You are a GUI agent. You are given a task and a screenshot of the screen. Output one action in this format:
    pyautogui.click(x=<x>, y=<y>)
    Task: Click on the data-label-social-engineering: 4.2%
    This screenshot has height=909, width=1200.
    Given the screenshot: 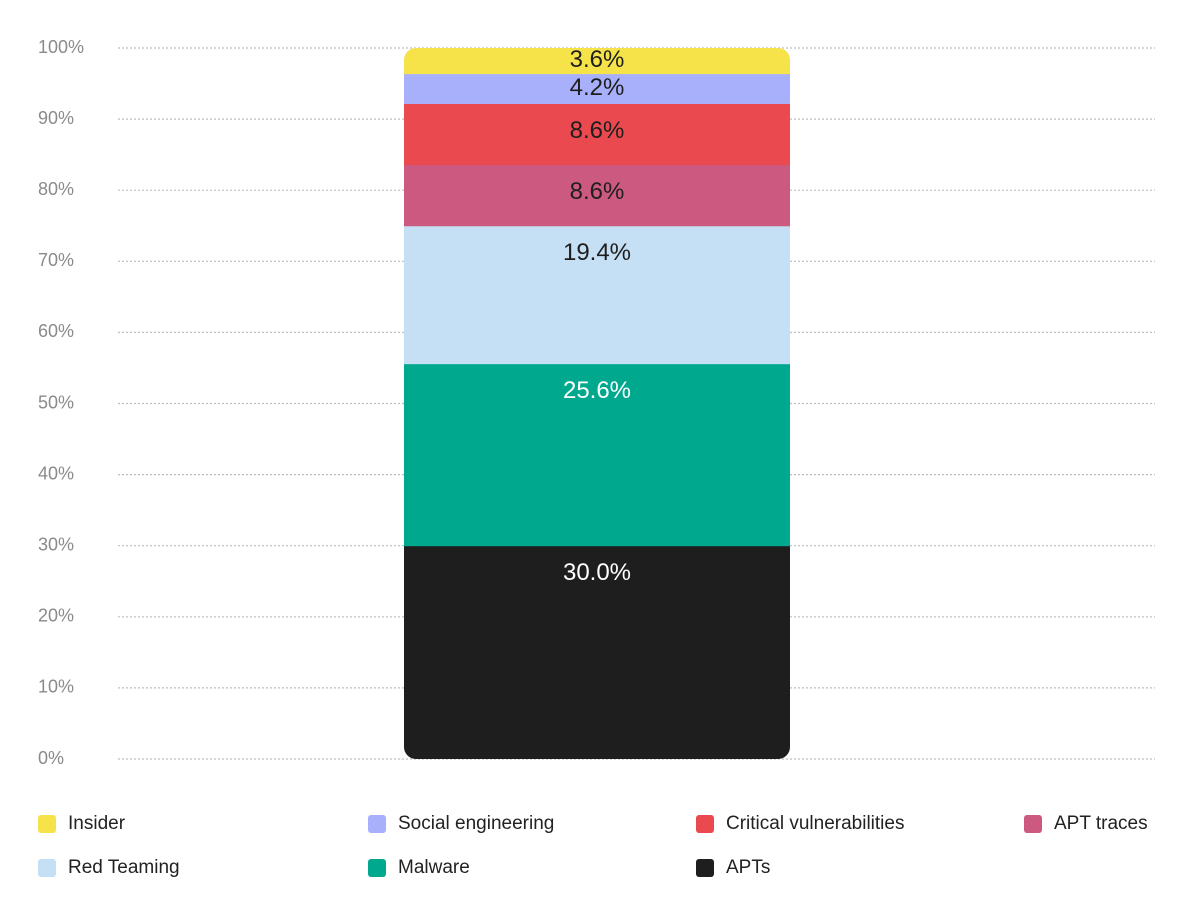 What is the action you would take?
    pyautogui.click(x=597, y=87)
    